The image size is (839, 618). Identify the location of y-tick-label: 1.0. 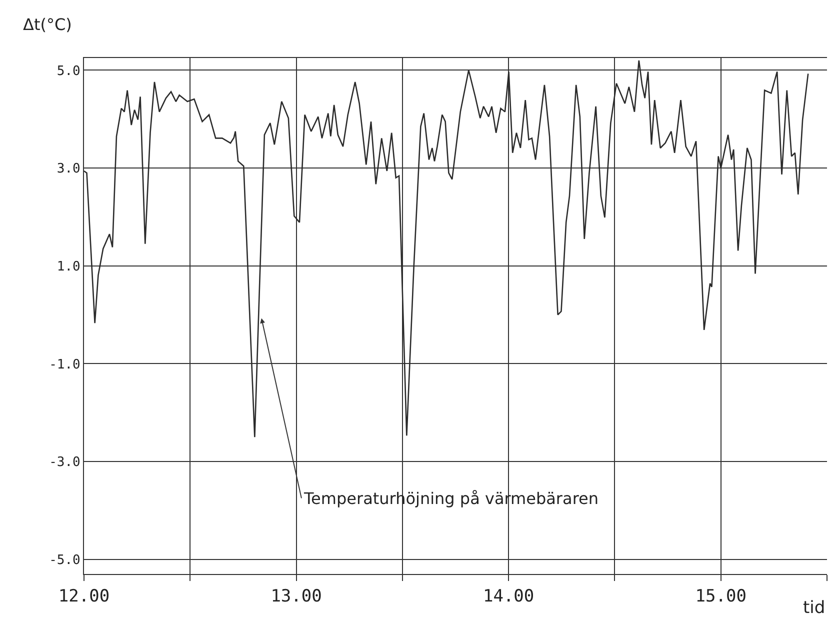
(68, 266).